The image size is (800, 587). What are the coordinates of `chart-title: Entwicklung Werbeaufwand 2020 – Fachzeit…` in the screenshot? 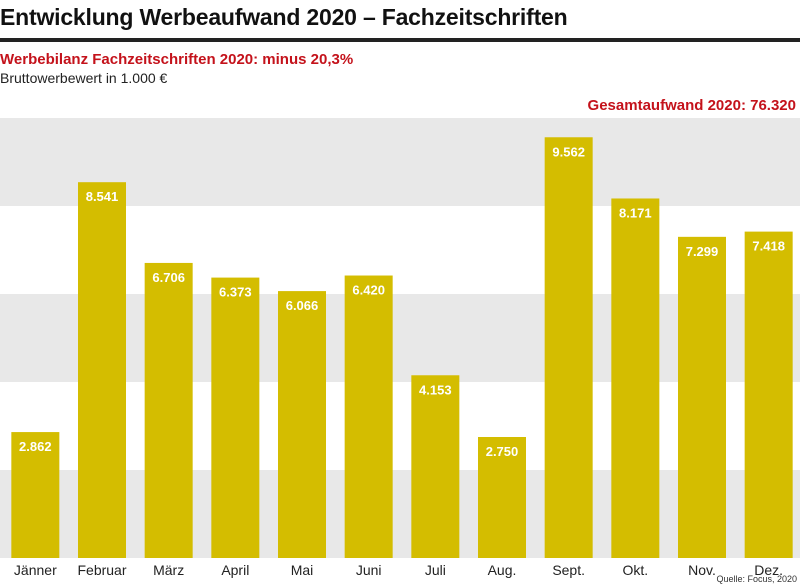 It's located at (284, 17).